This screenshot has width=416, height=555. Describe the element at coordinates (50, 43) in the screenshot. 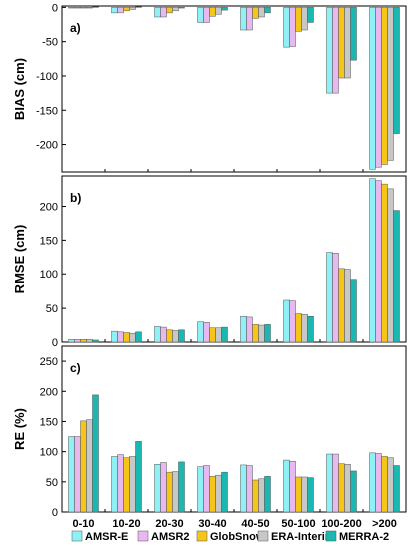

I see `y-tick-label: -50` at that location.